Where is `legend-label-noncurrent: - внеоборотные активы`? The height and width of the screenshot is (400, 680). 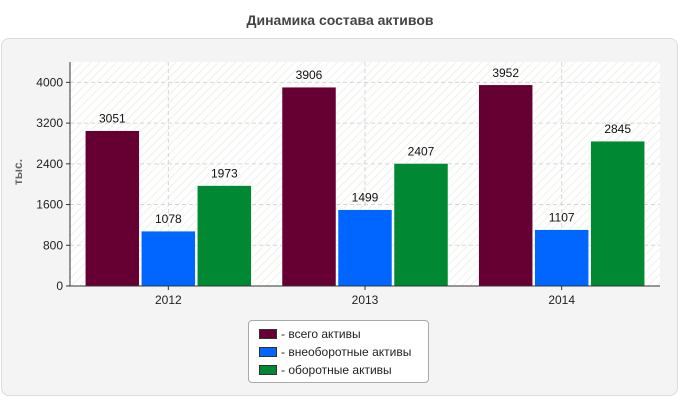
legend-label-noncurrent: - внеоборотные активы is located at coordinates (346, 352).